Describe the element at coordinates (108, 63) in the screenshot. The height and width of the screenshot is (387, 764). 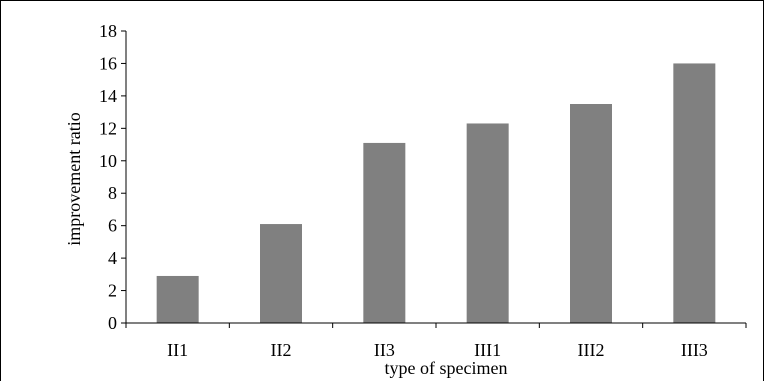
I see `y-tick-label: 16` at that location.